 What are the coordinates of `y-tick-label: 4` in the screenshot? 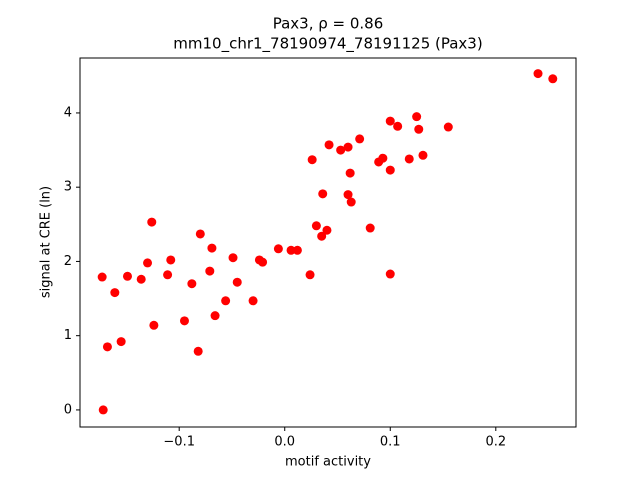 It's located at (68, 112).